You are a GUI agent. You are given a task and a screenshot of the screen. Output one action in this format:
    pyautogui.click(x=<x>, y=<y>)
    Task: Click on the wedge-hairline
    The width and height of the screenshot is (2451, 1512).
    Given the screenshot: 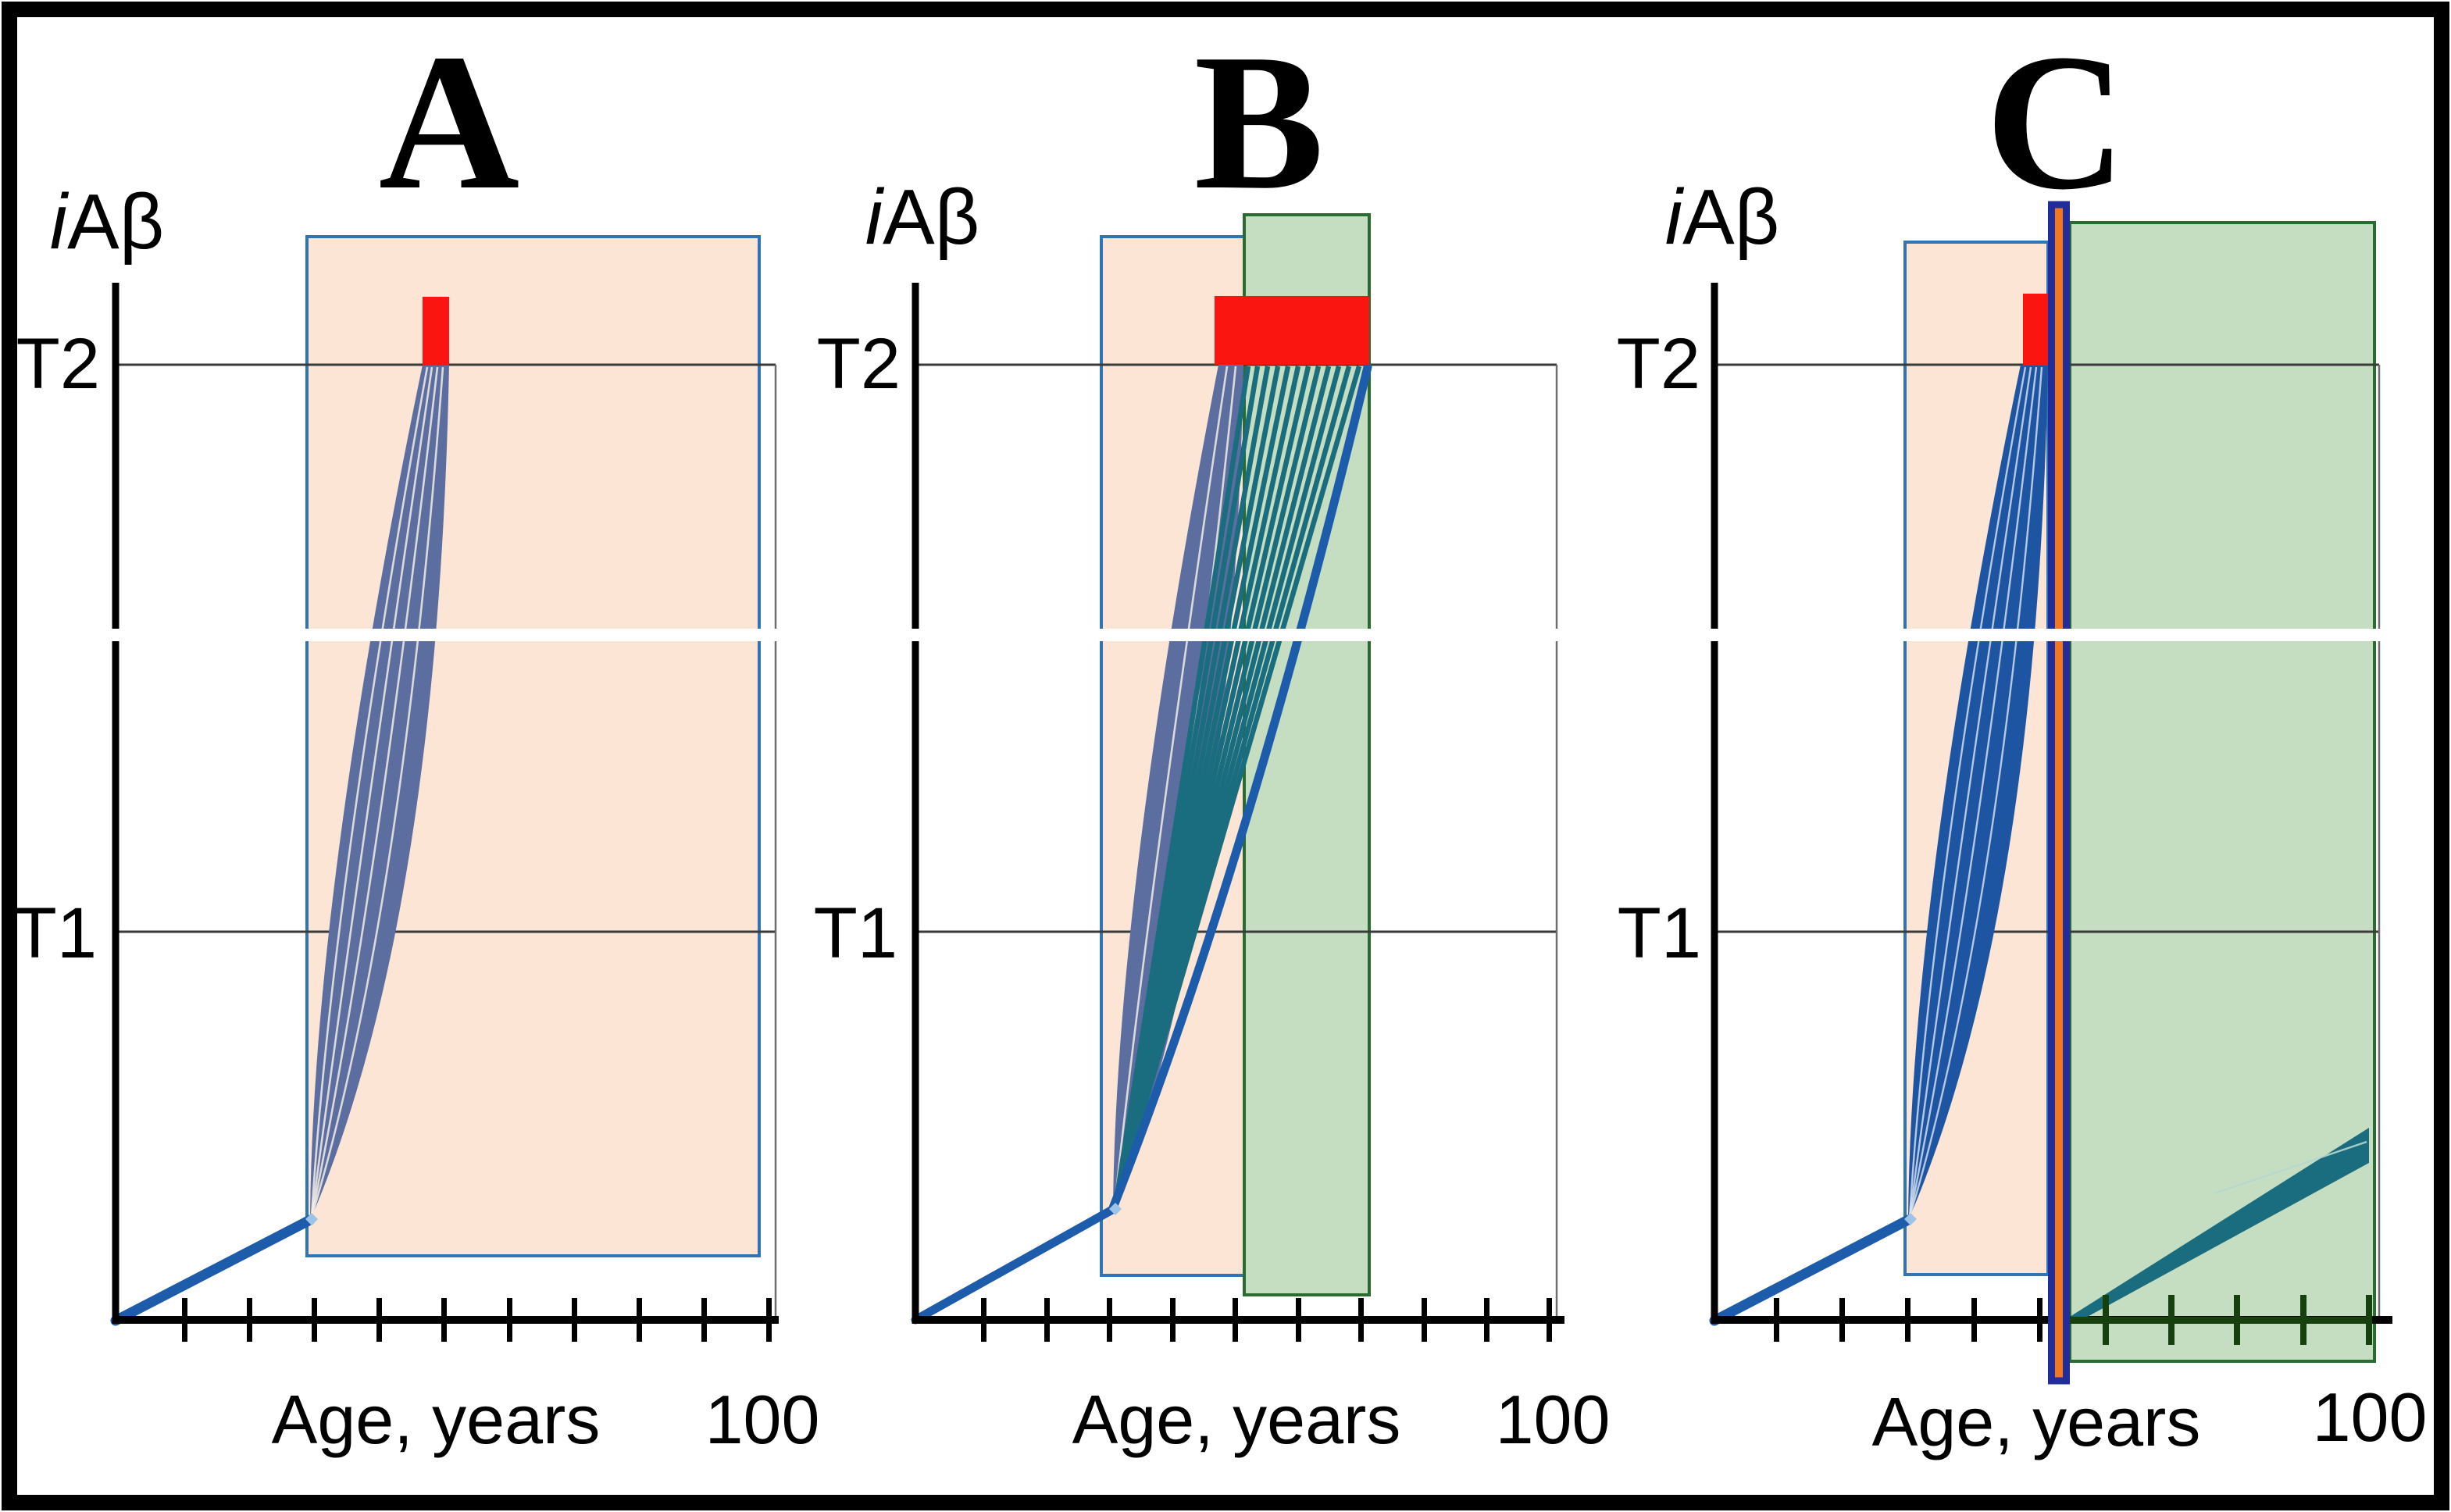 What is the action you would take?
    pyautogui.click(x=2290, y=1167)
    